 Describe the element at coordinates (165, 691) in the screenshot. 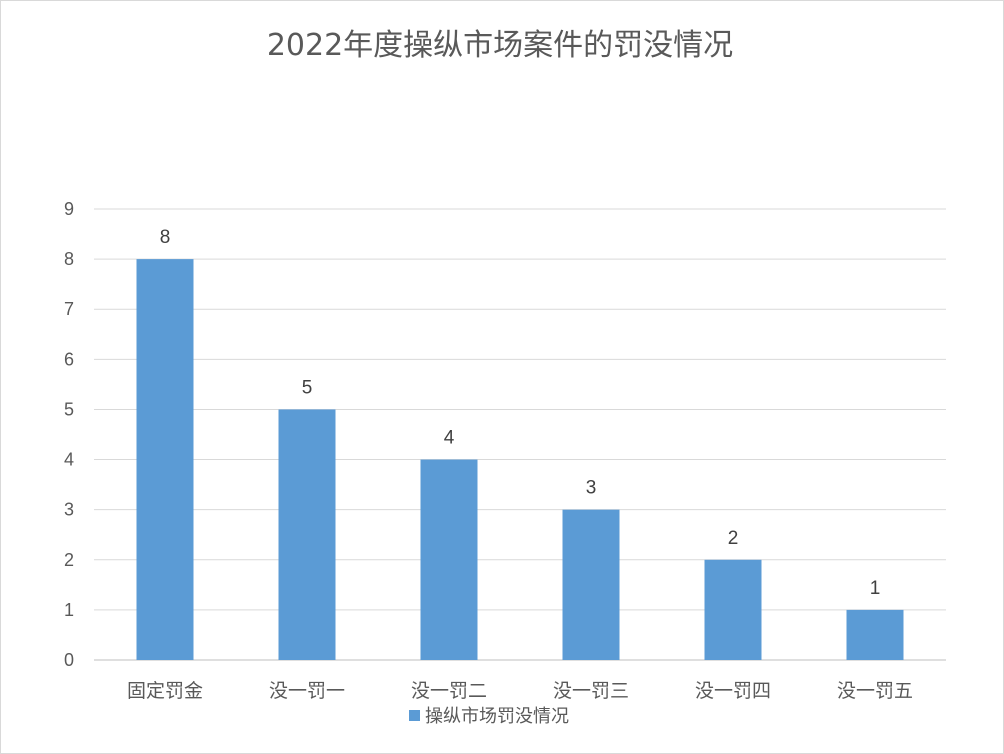

I see `category-label: 固定罚金` at that location.